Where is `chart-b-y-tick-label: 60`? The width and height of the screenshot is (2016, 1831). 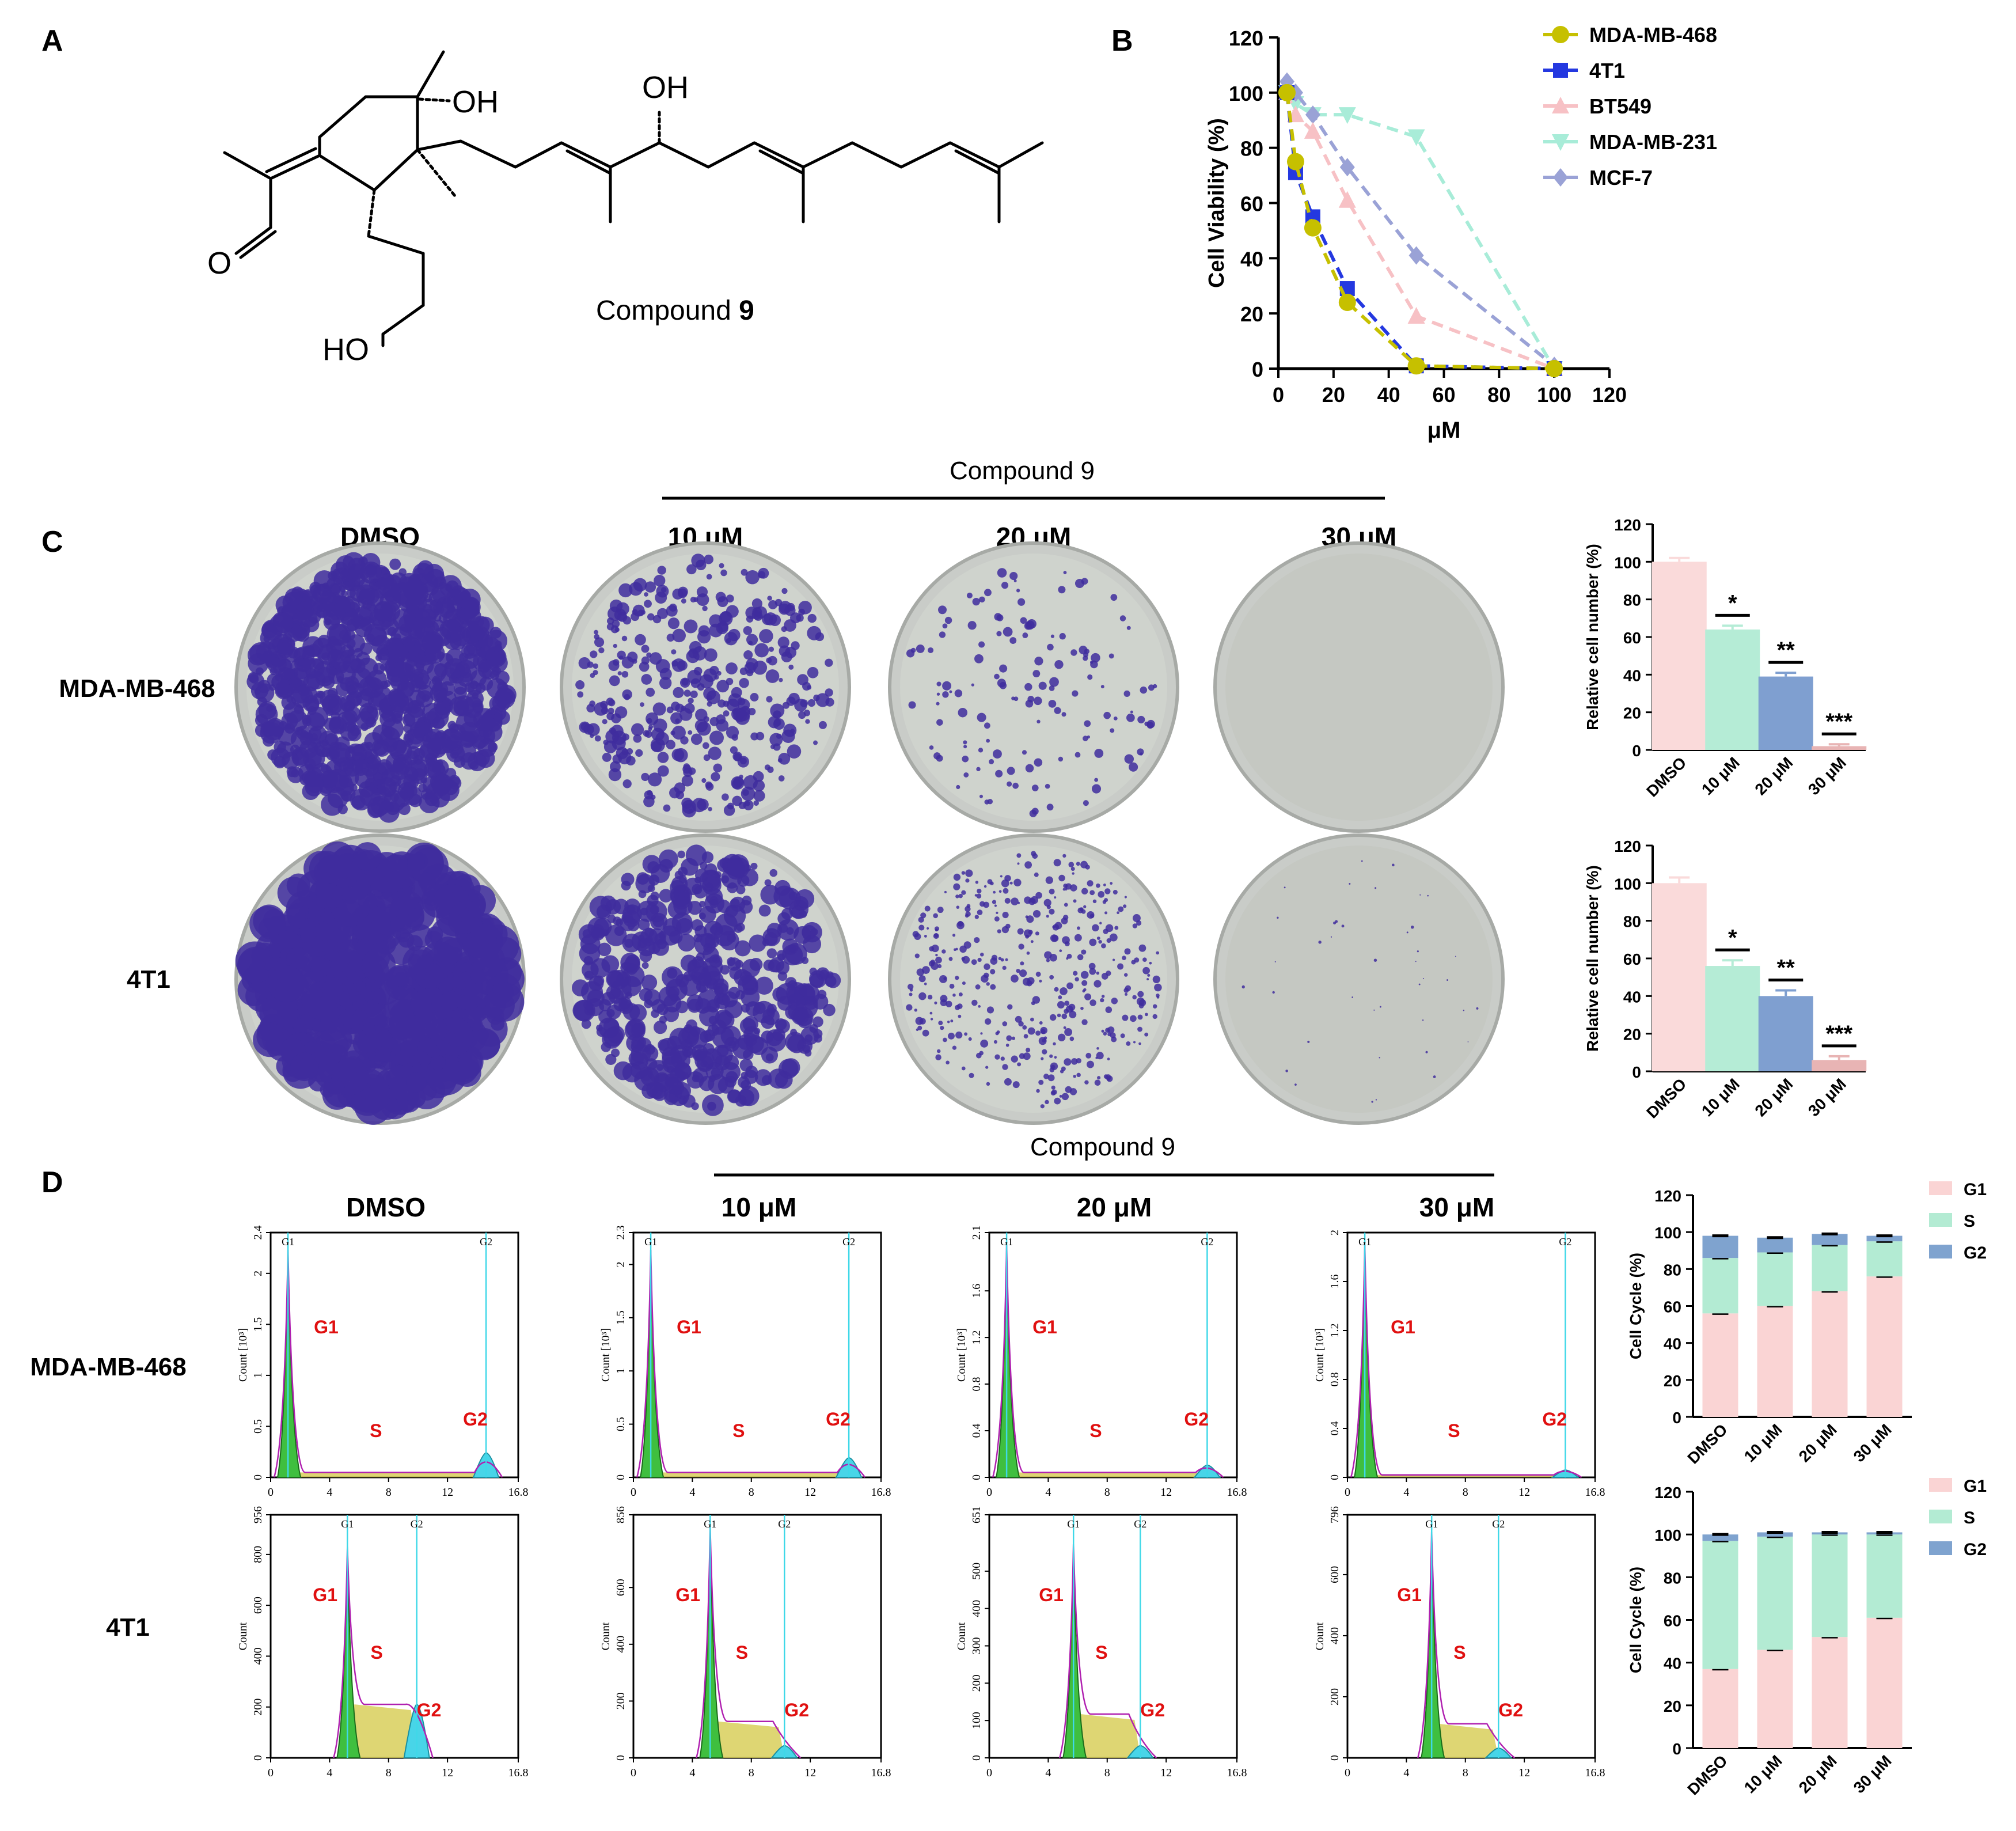 chart-b-y-tick-label: 60 is located at coordinates (1251, 204).